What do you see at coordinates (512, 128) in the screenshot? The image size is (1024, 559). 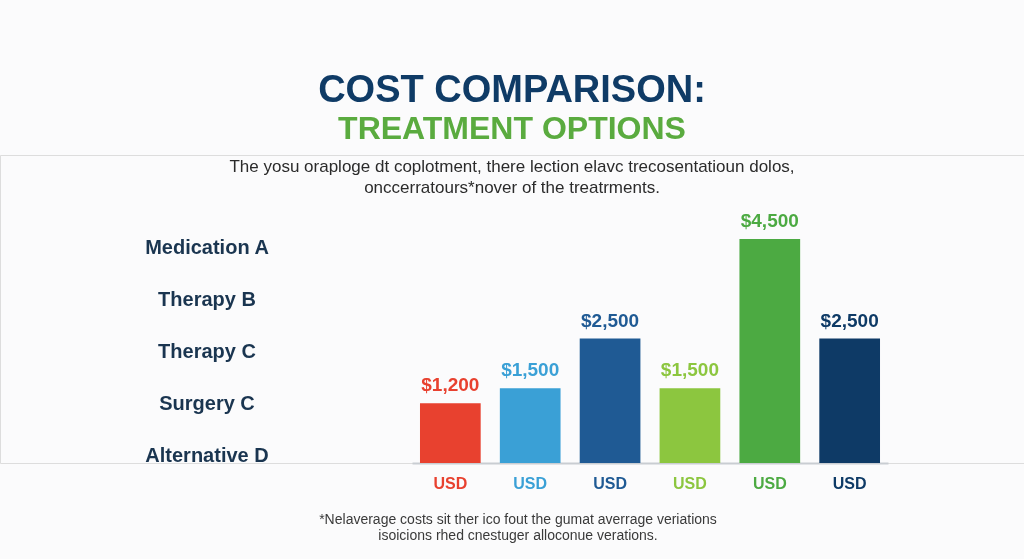 I see `chart-subtitle: TREATMENT OPTIONS` at bounding box center [512, 128].